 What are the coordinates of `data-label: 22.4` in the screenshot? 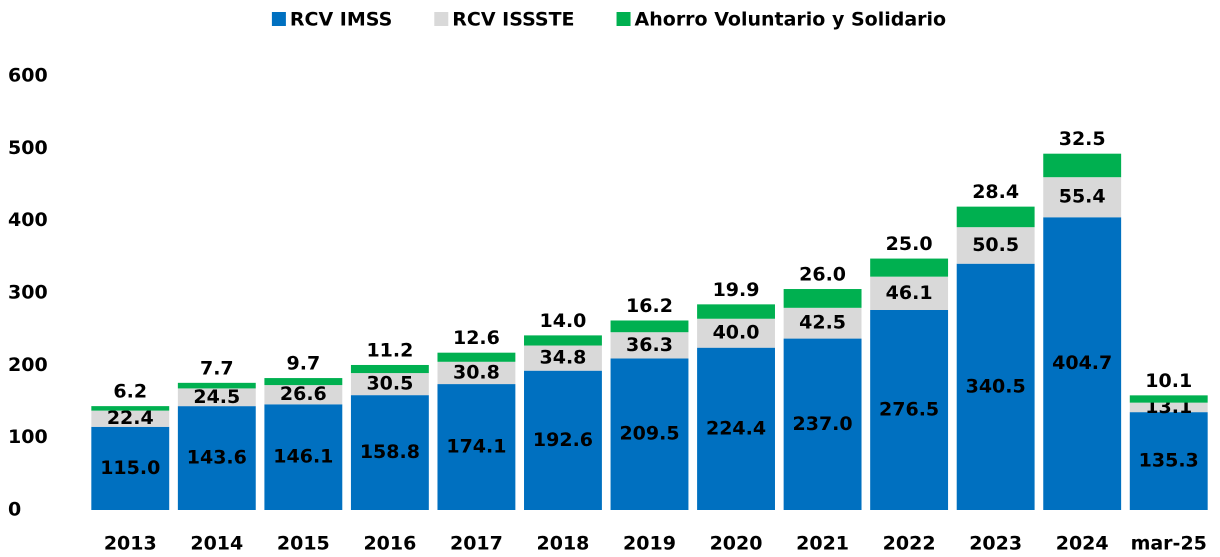 It's located at (130, 418).